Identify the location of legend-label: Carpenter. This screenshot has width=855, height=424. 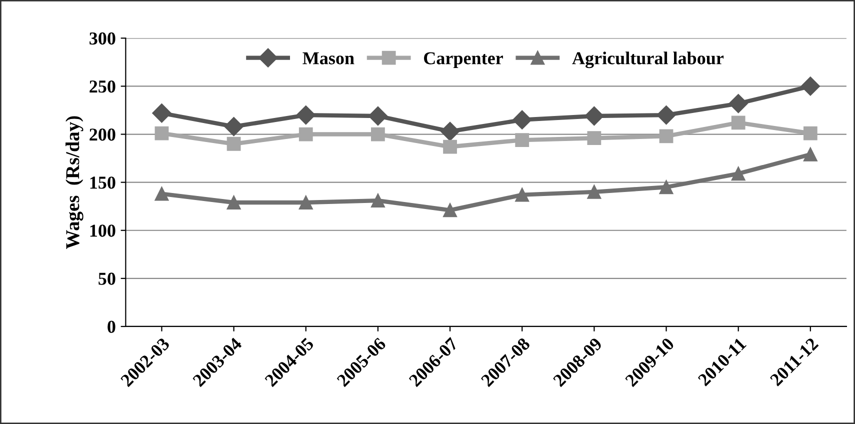
(463, 60).